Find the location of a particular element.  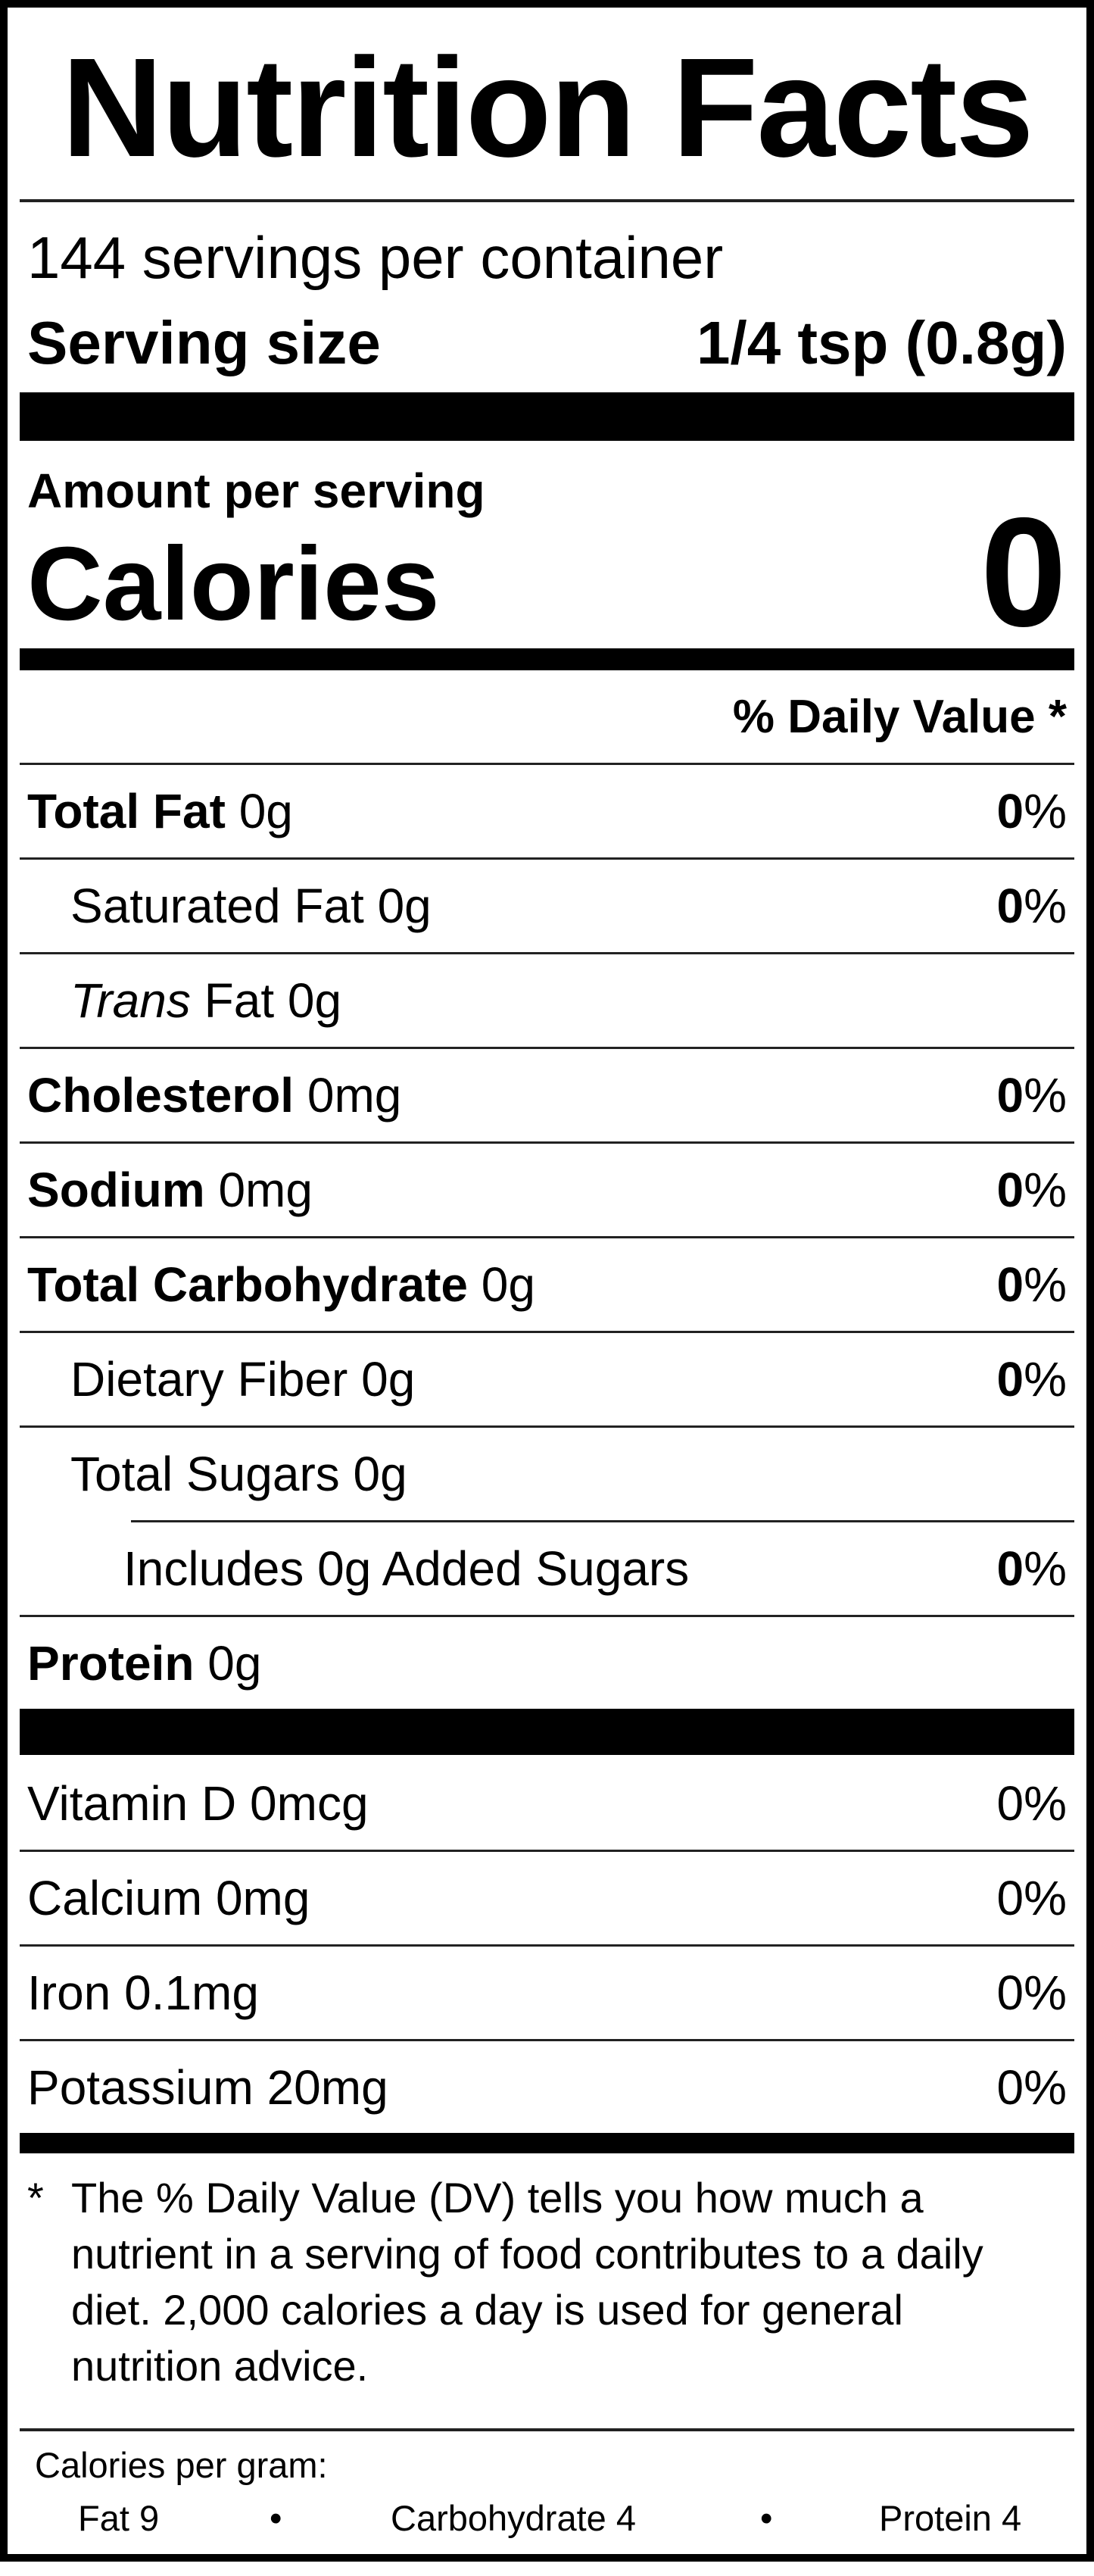

calories-label: Calories is located at coordinates (233, 584).